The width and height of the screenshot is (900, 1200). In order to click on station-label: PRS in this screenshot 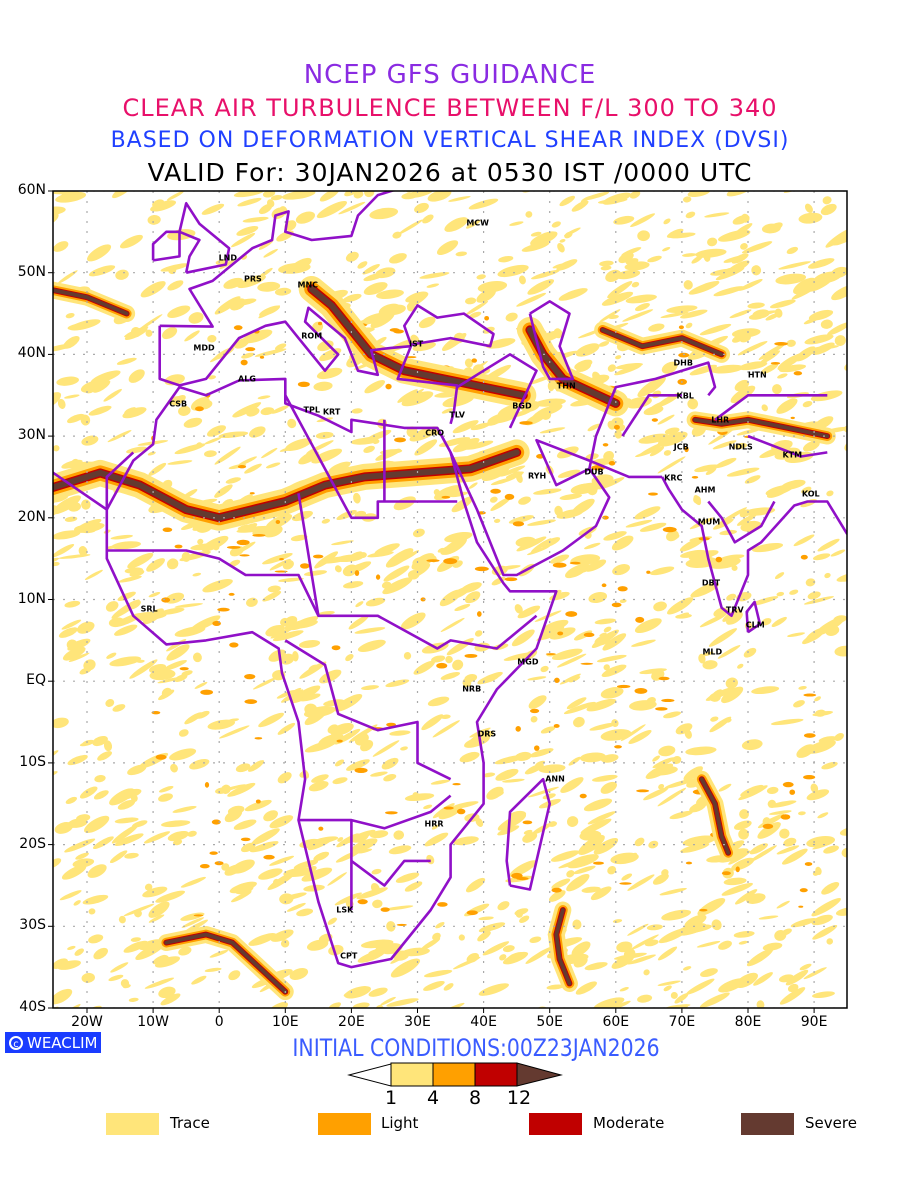, I will do `click(253, 279)`.